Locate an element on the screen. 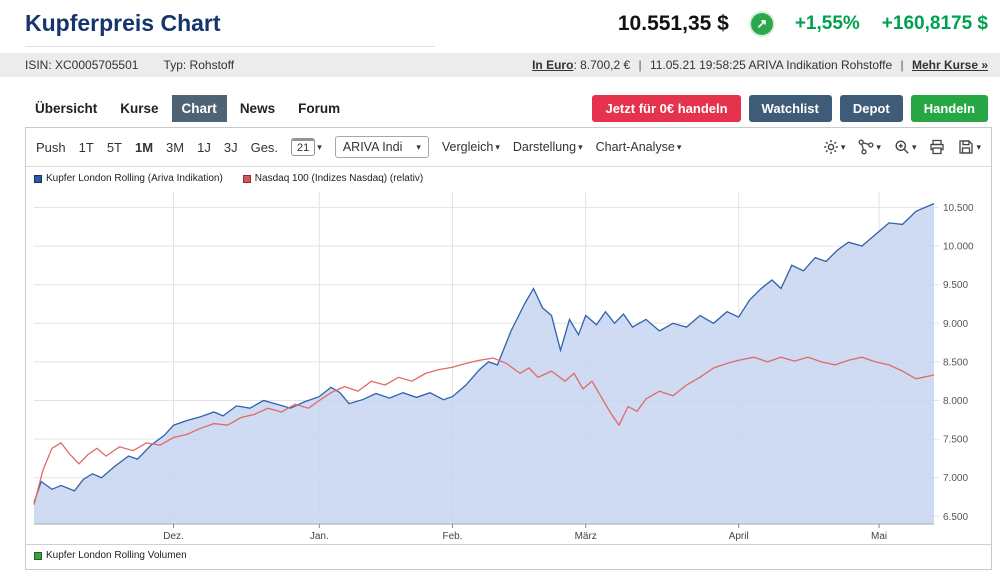 This screenshot has width=1000, height=581. svg-text: Jan. is located at coordinates (319, 536).